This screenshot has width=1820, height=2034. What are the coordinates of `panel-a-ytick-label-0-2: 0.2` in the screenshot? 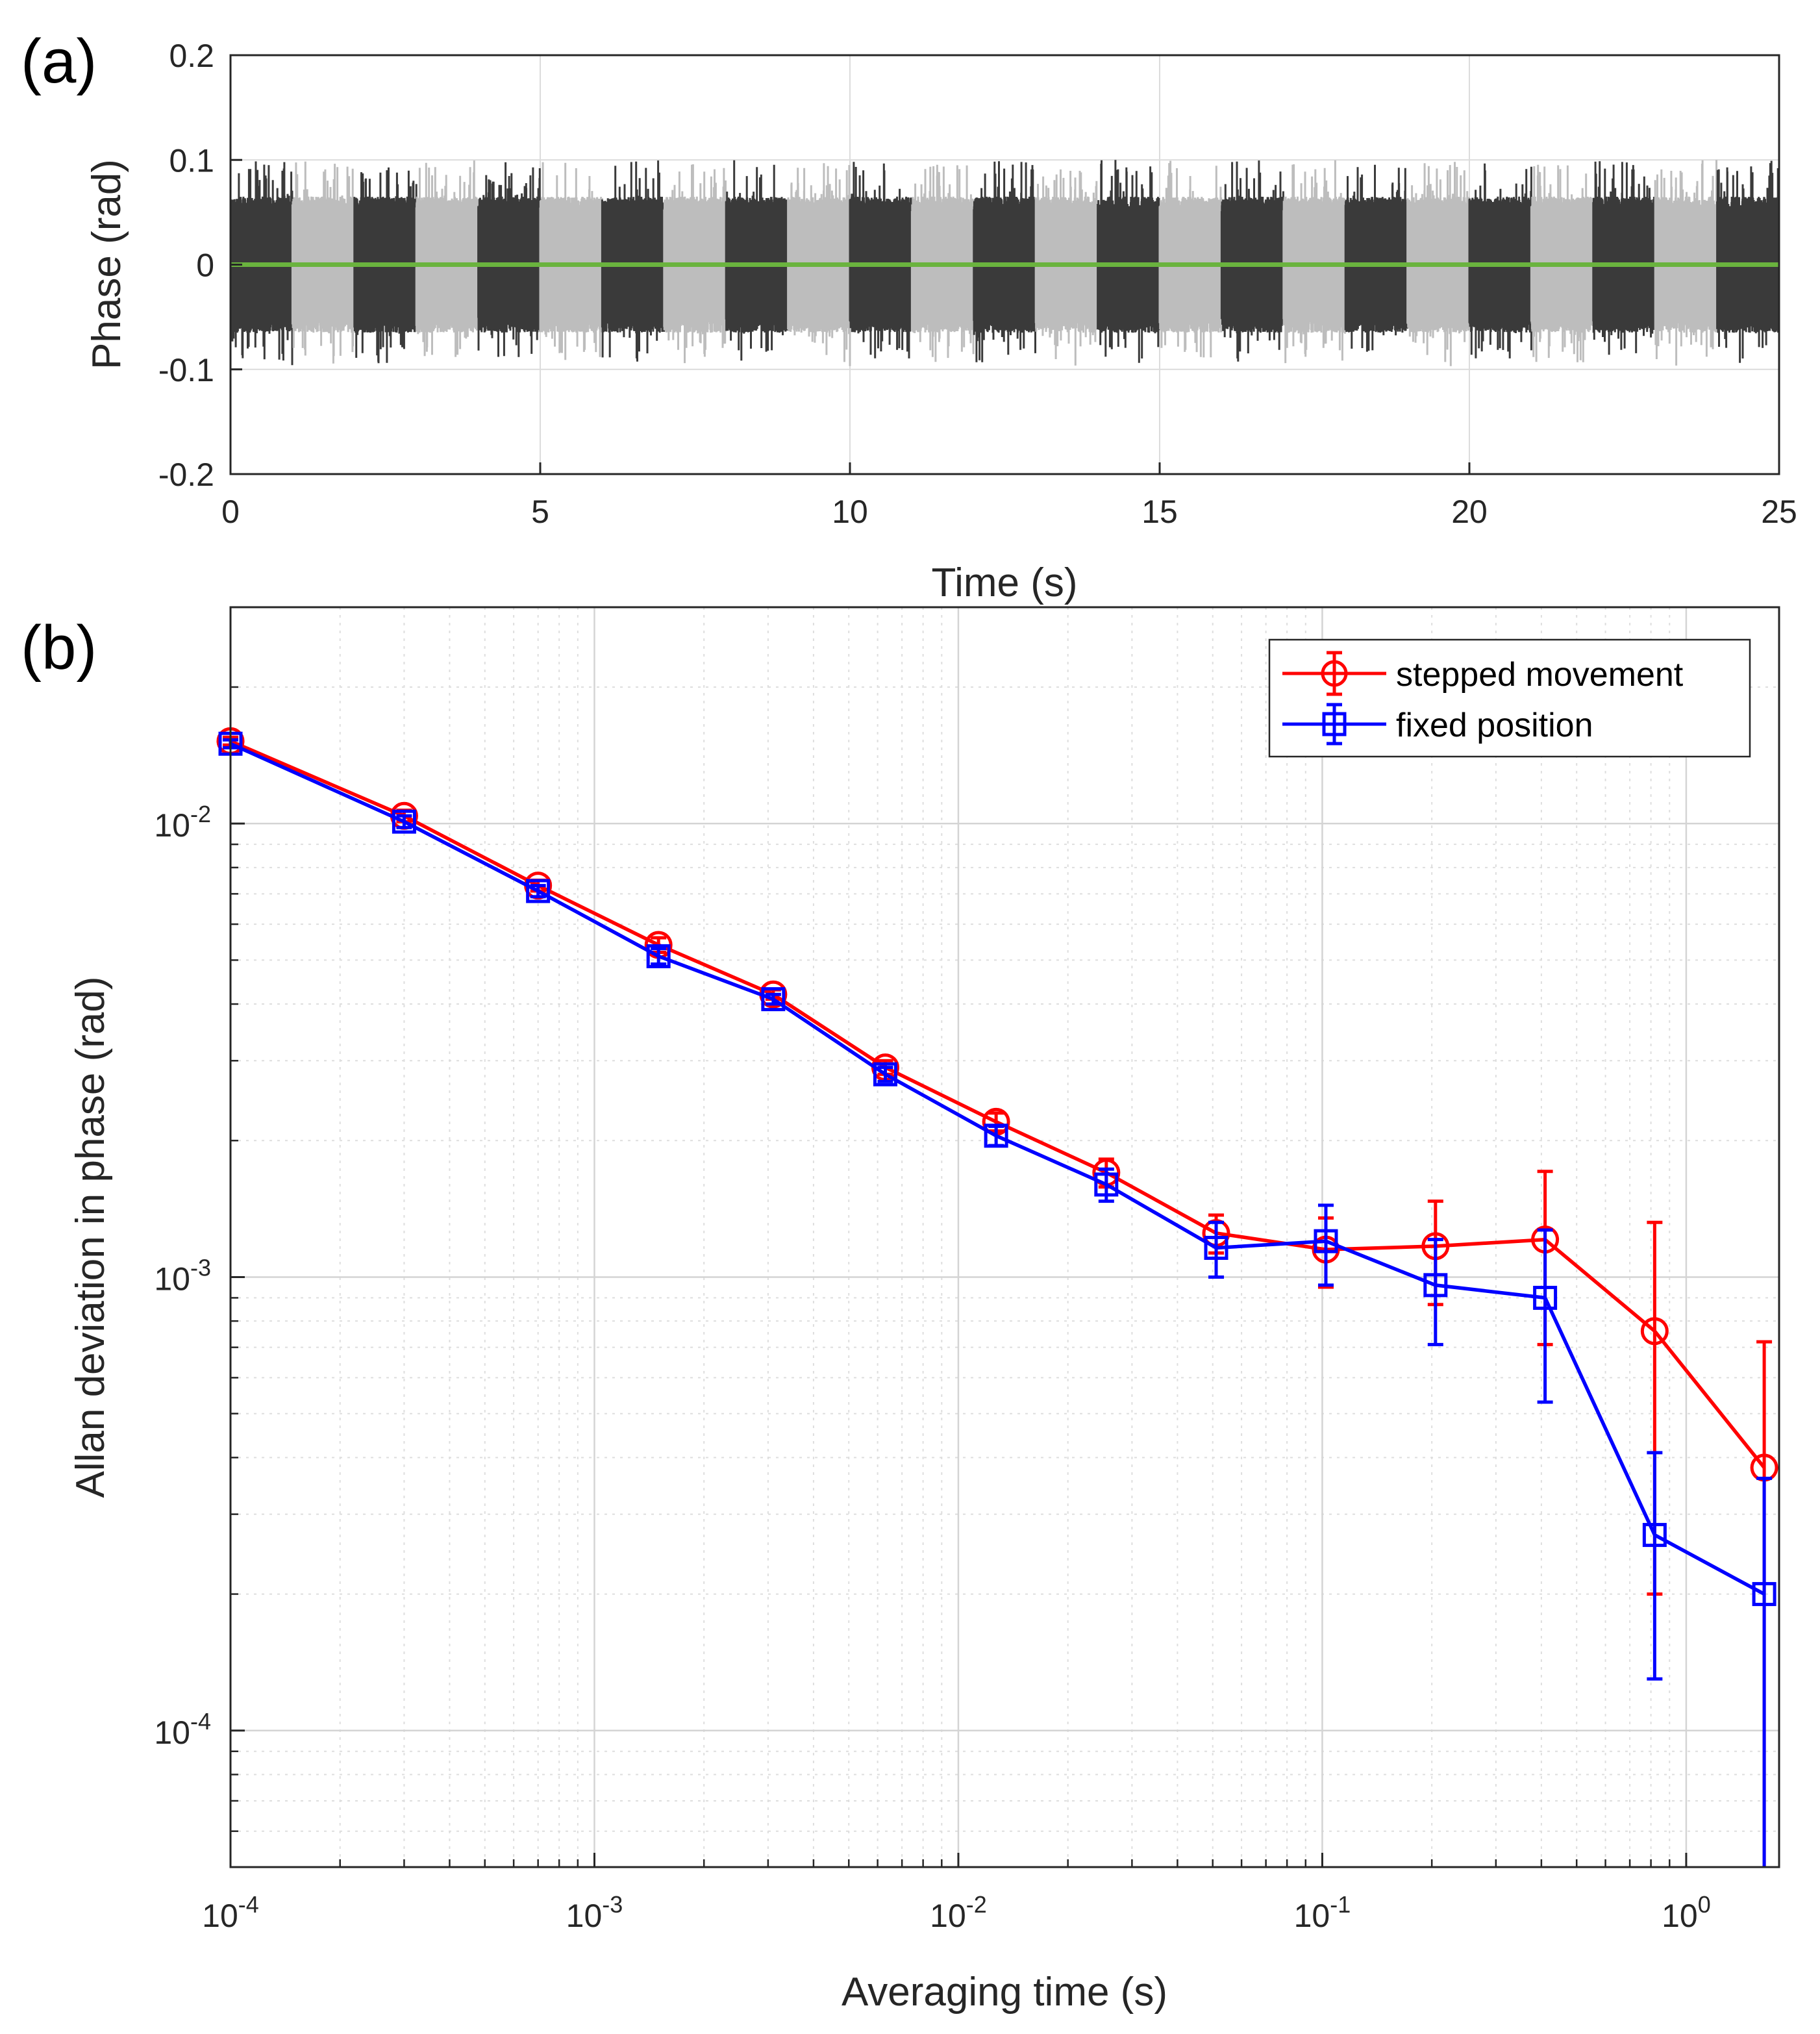 It's located at (192, 56).